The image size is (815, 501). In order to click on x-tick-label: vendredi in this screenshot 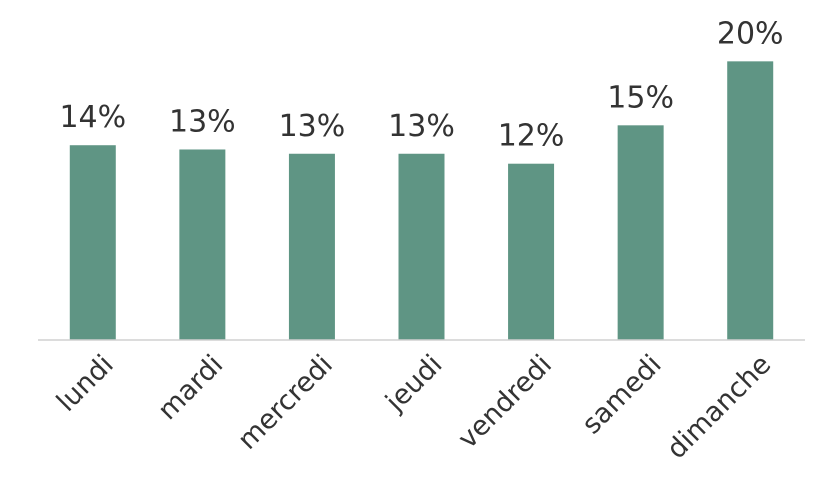, I will do `click(505, 402)`.